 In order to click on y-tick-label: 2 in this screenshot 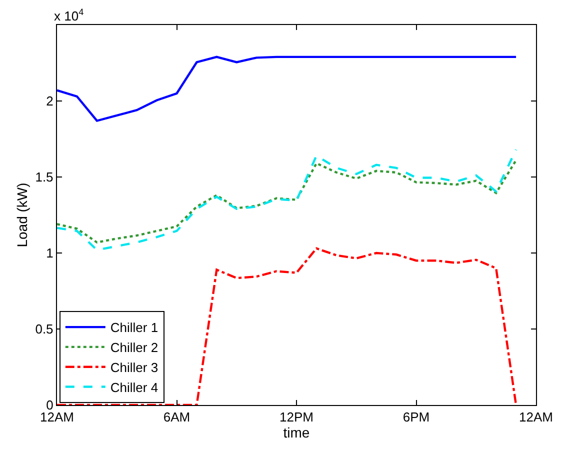, I will do `click(50, 101)`.